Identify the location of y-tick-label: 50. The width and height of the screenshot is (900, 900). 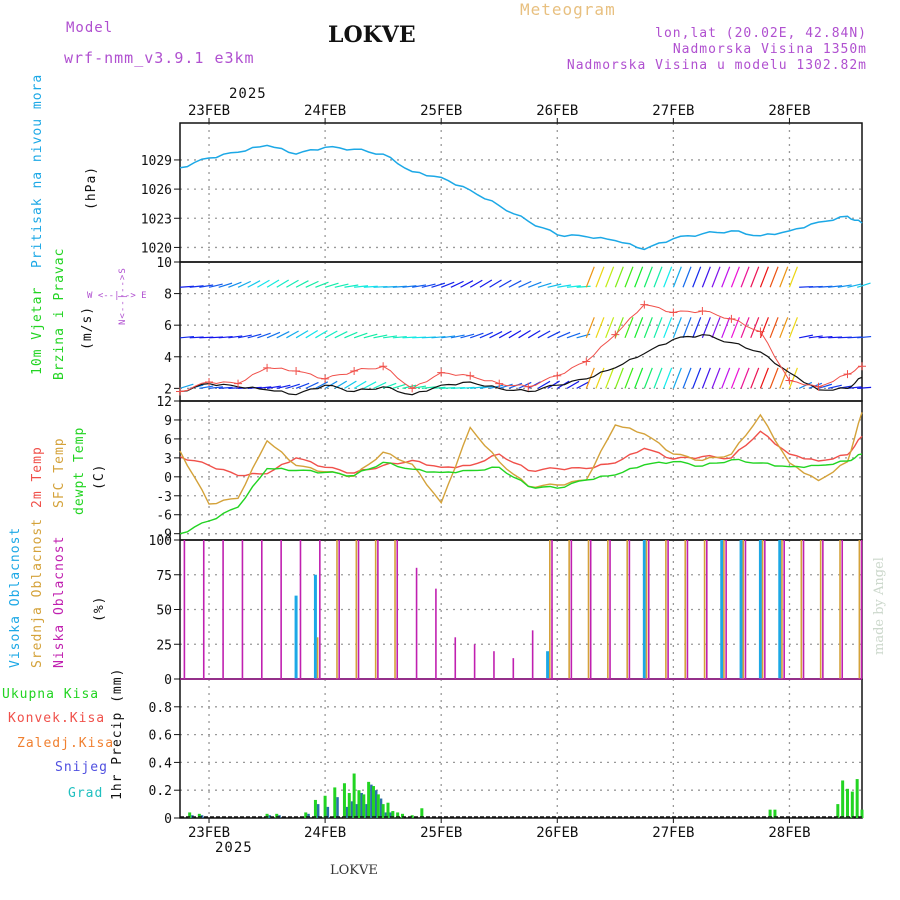
(164, 611).